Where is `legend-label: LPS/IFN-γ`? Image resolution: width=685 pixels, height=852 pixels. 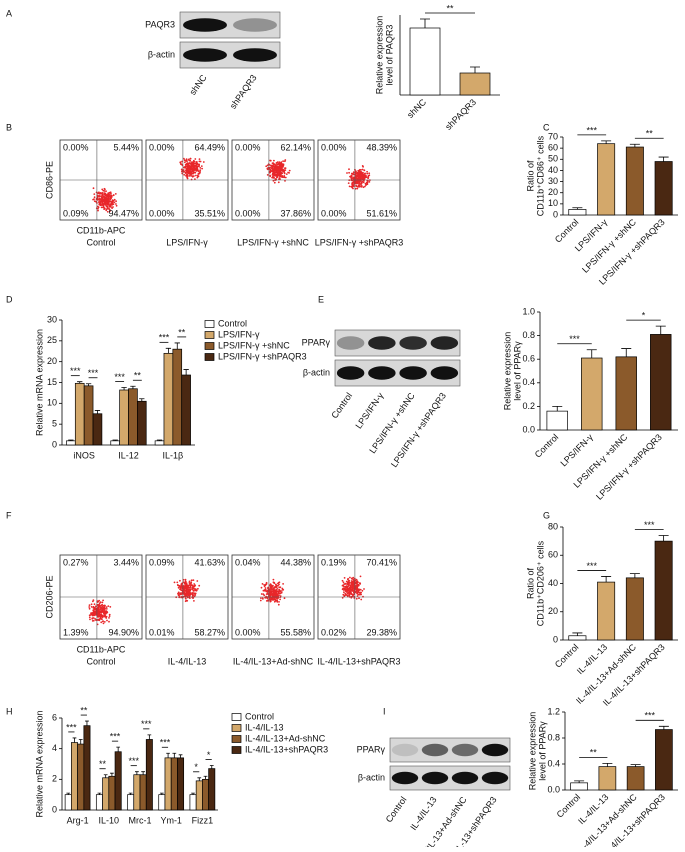
legend-label: LPS/IFN-γ is located at coordinates (239, 334).